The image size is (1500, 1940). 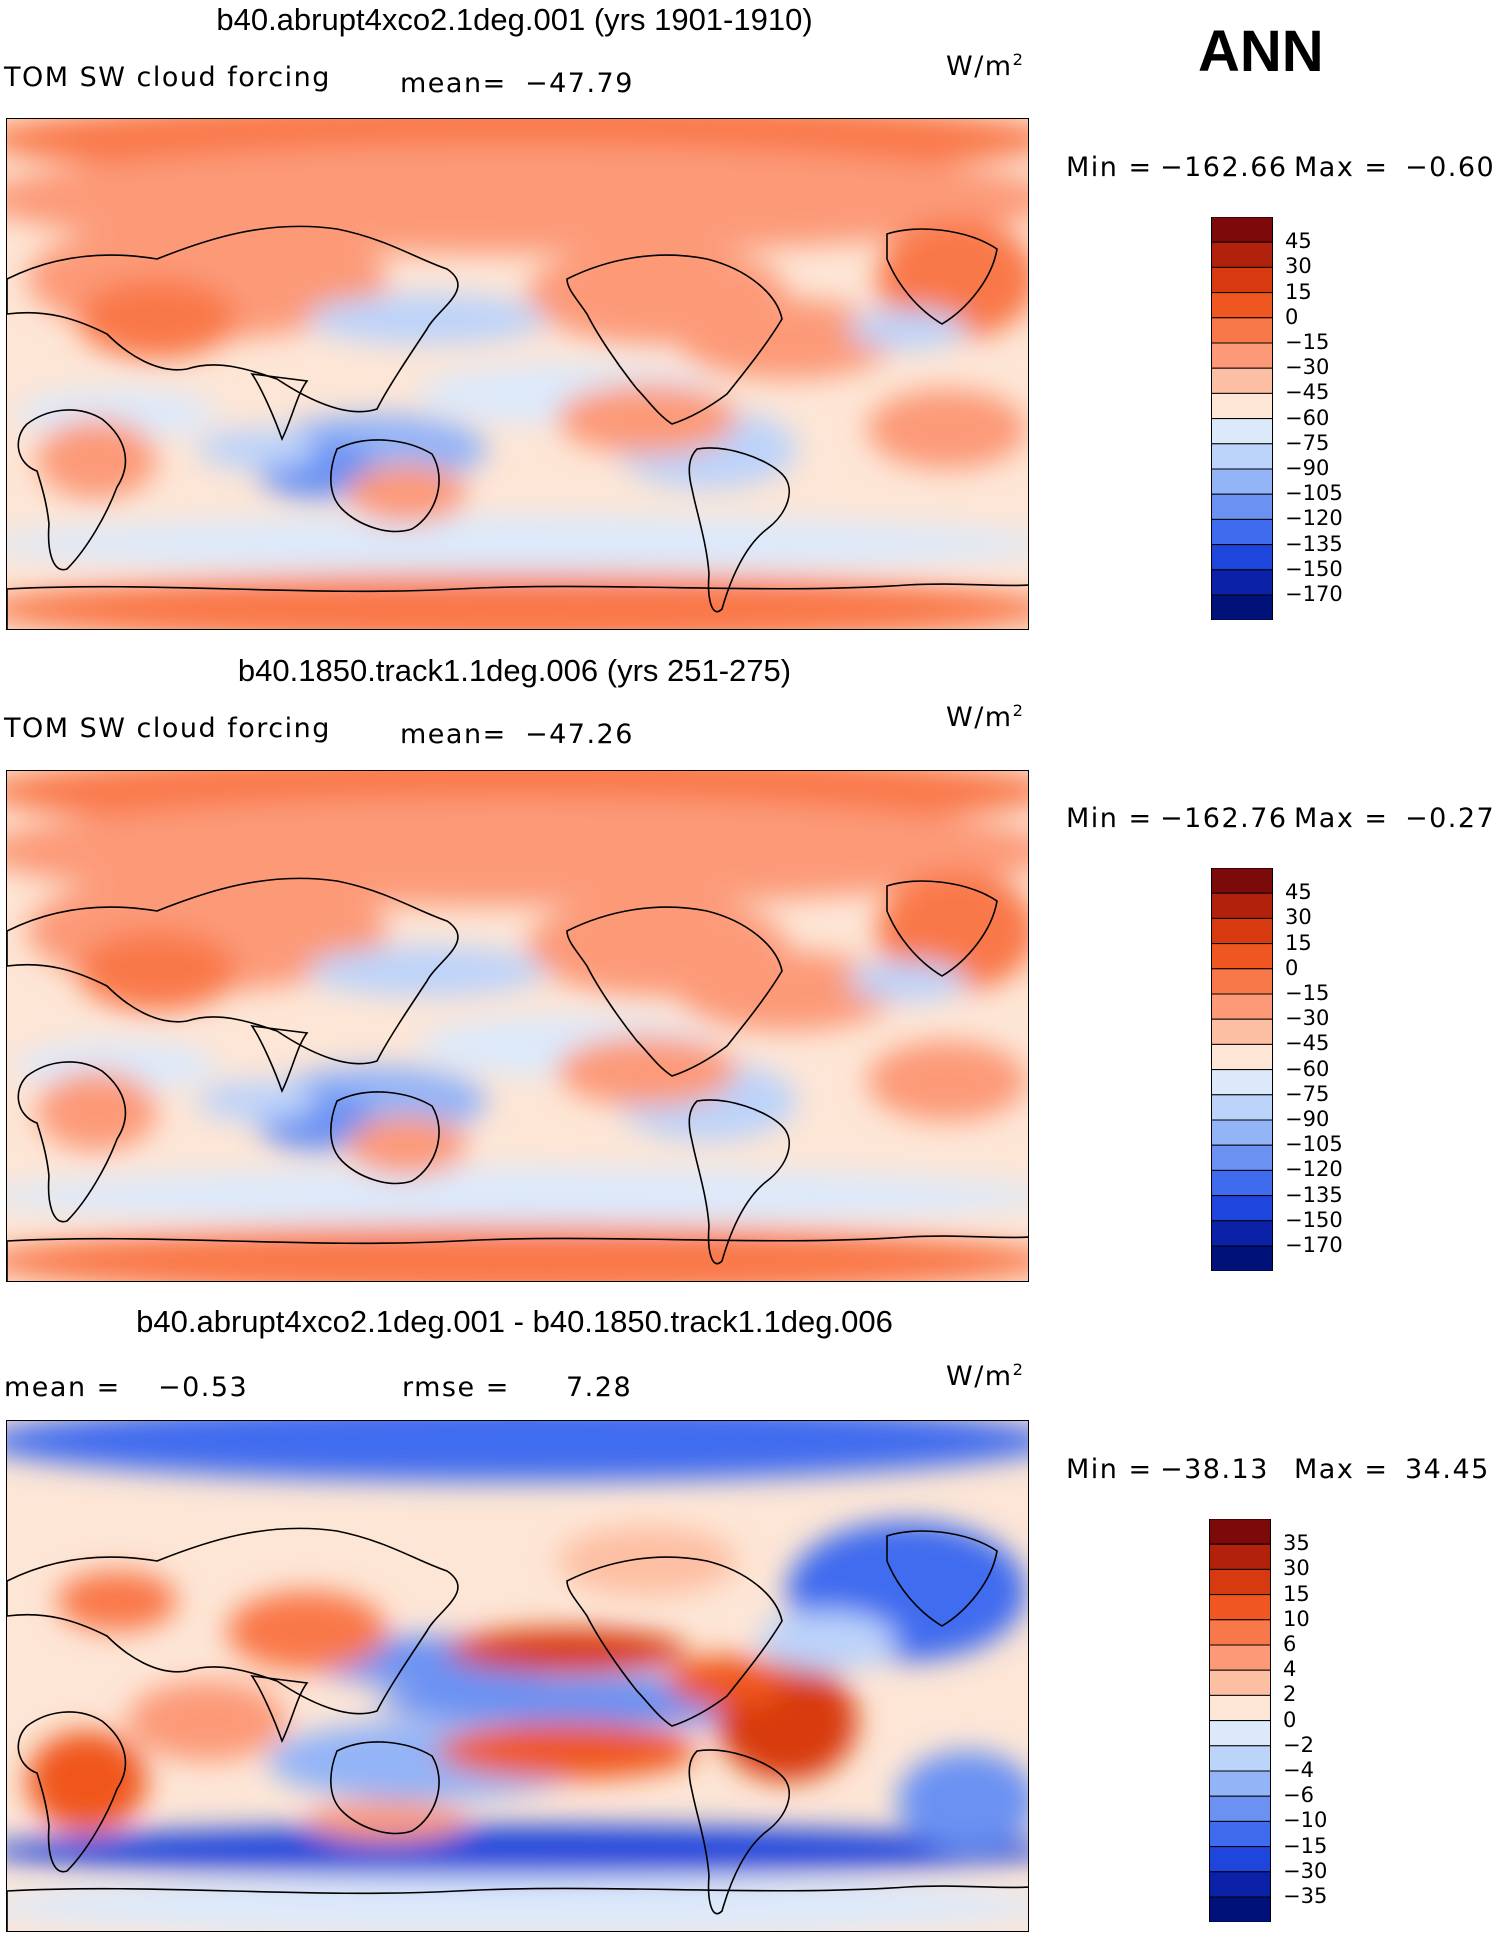 What do you see at coordinates (1314, 1144) in the screenshot?
I see `colorbar-tick-label: −105` at bounding box center [1314, 1144].